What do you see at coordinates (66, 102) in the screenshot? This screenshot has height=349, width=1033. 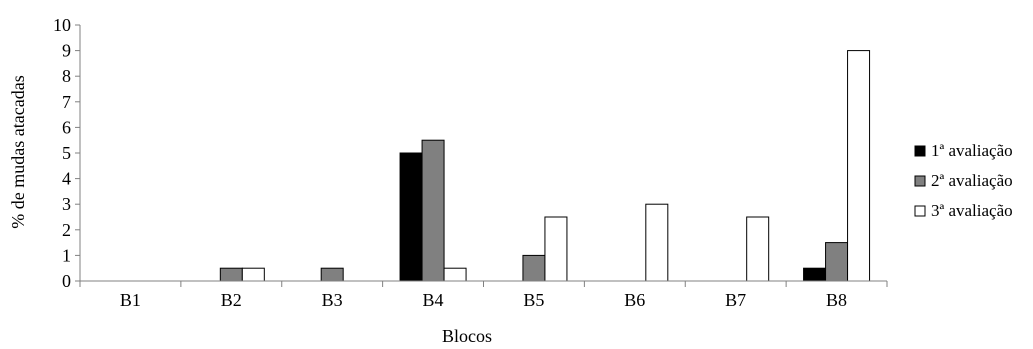 I see `y-tick-label: 7` at bounding box center [66, 102].